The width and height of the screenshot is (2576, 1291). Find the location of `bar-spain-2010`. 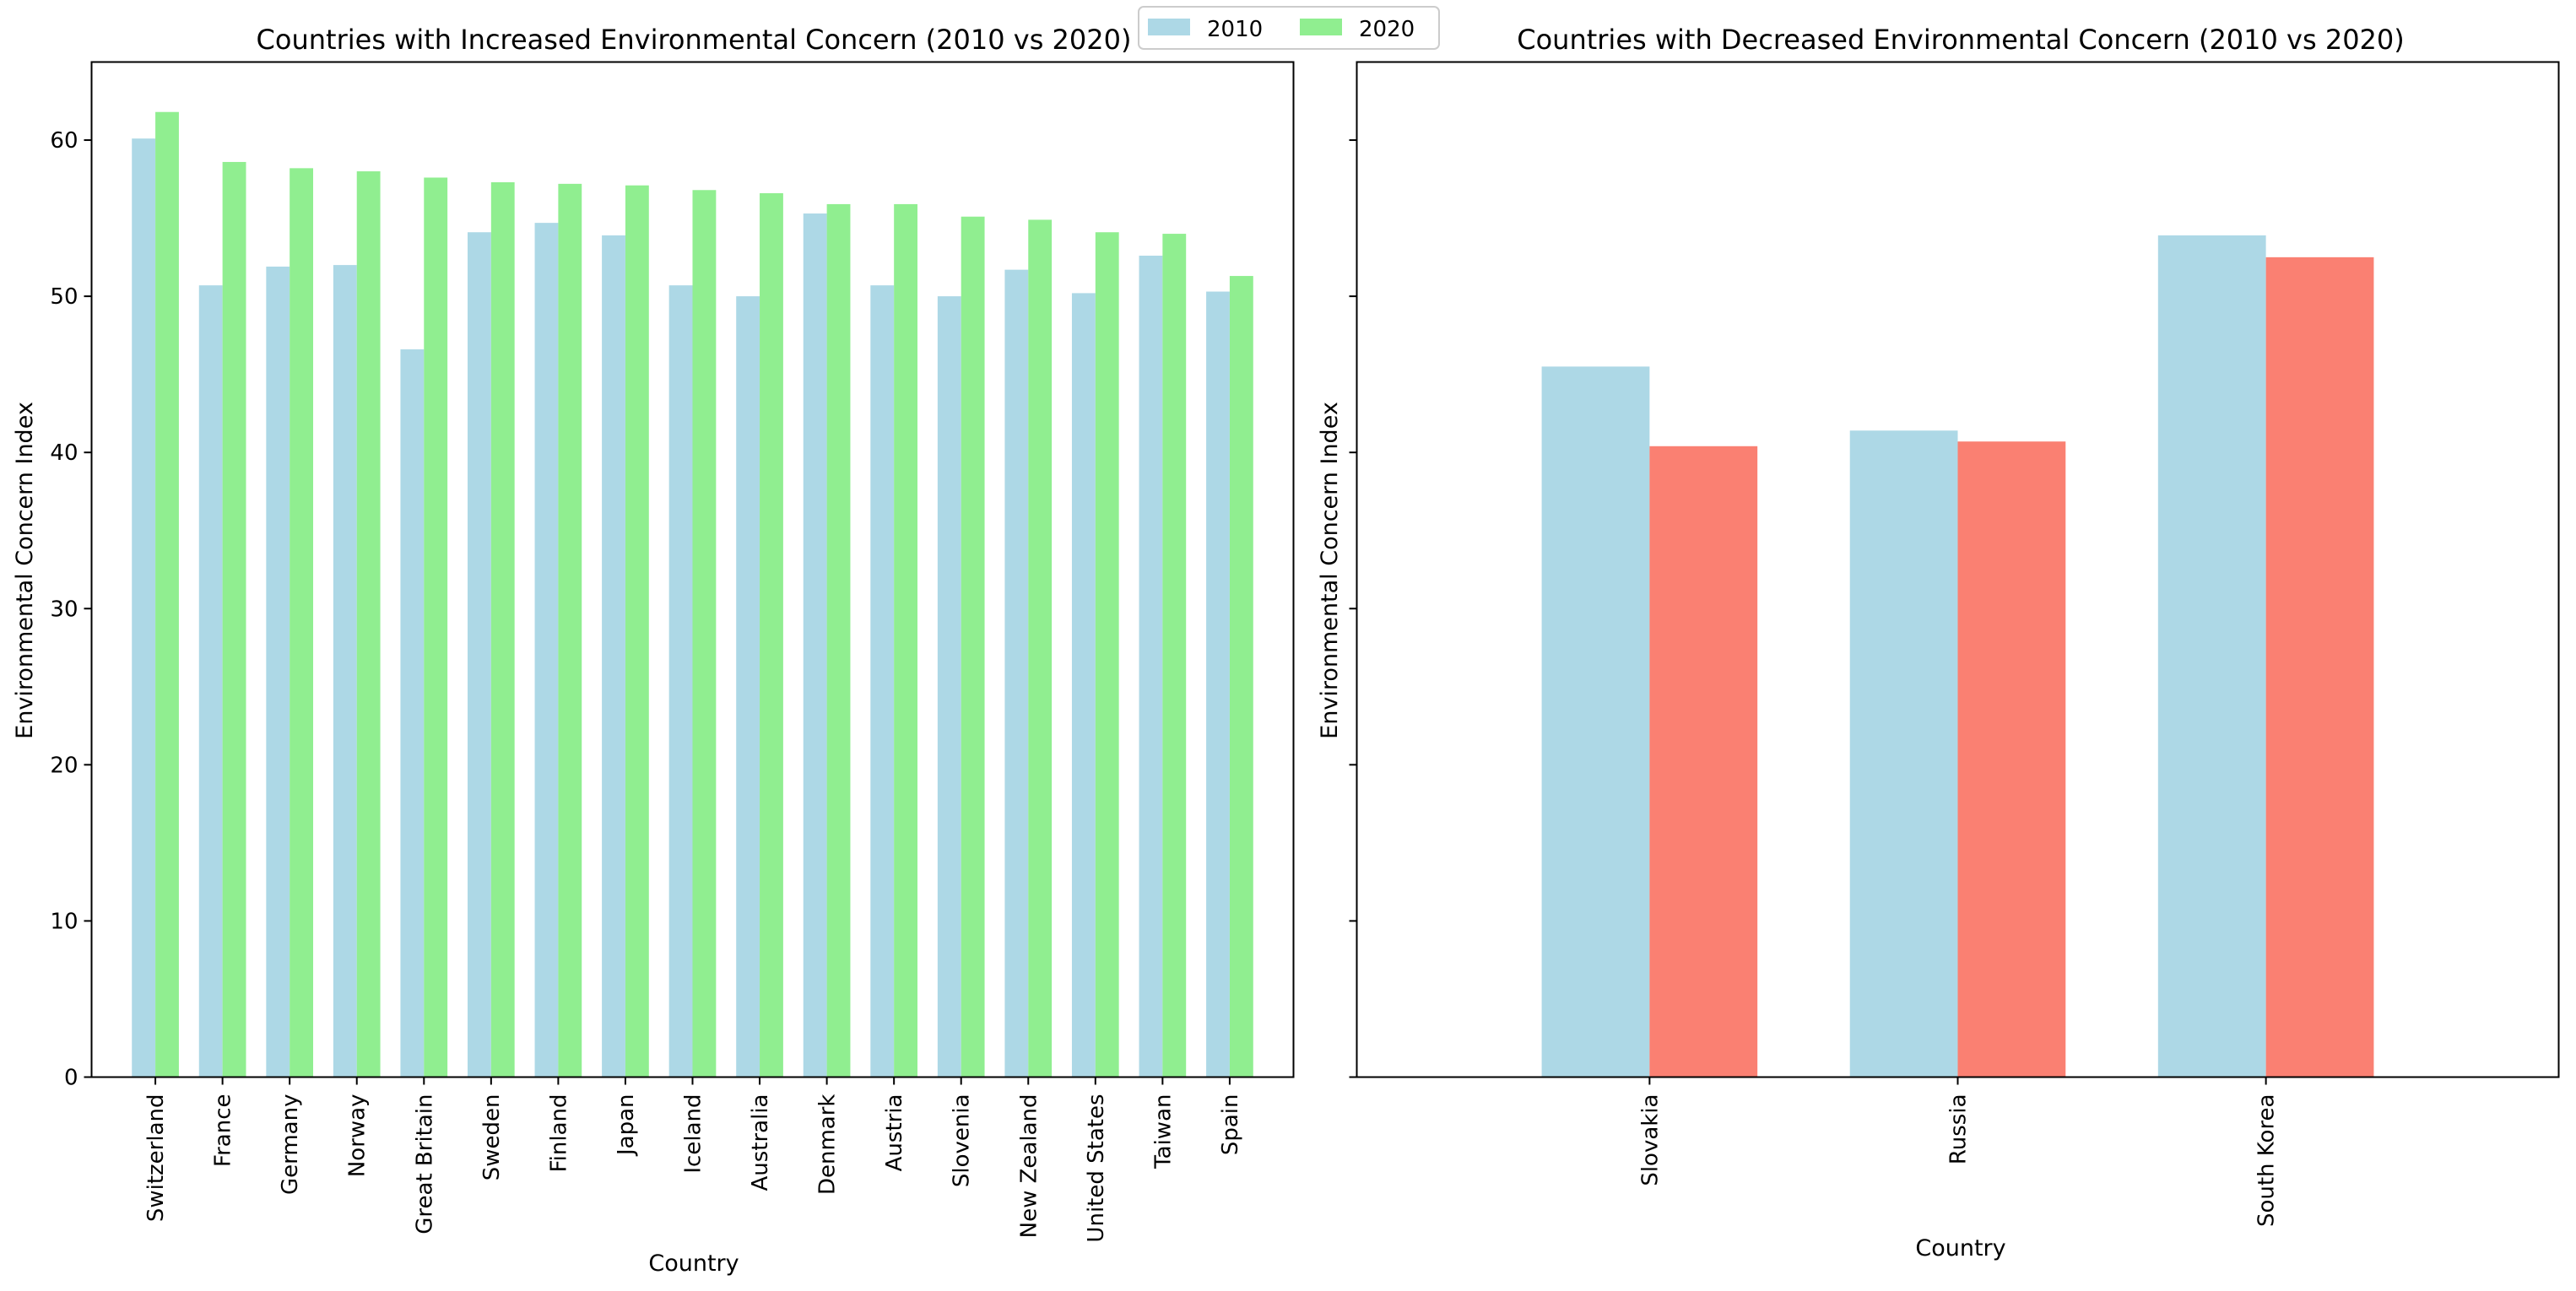

bar-spain-2010 is located at coordinates (1218, 684).